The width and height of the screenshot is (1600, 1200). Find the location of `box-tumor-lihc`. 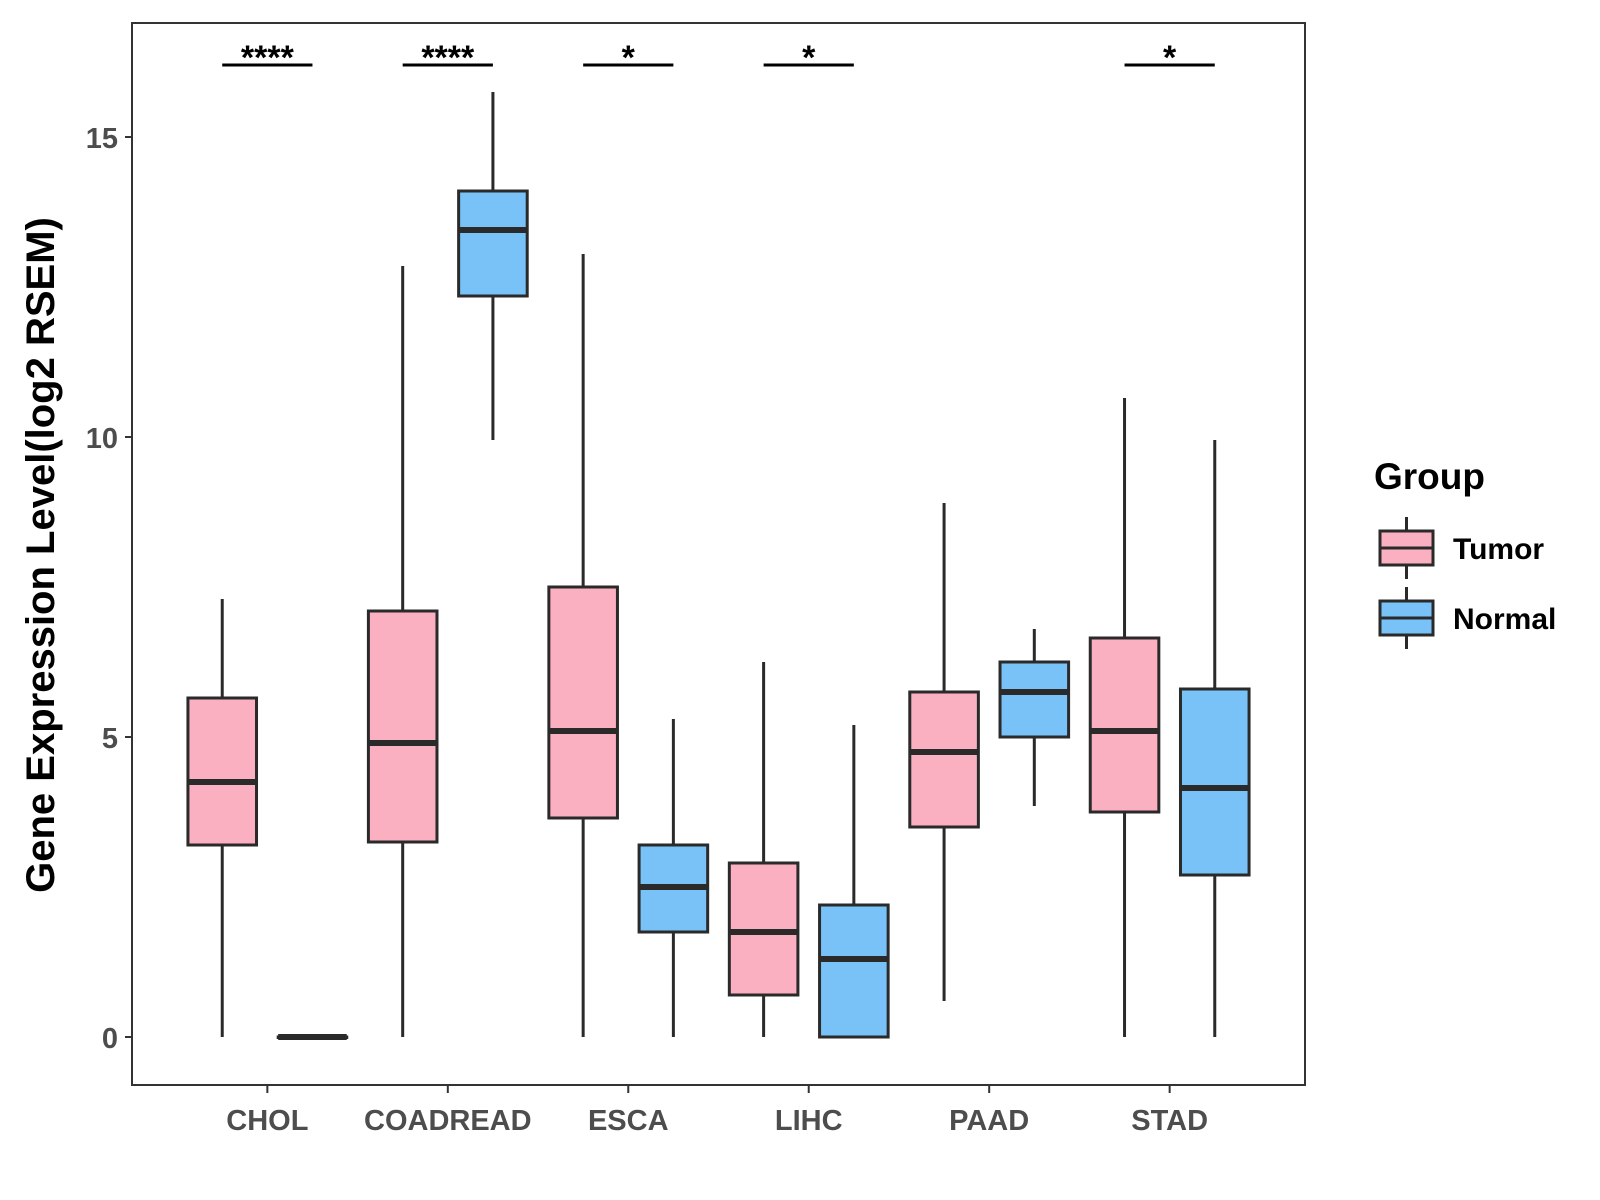

box-tumor-lihc is located at coordinates (763, 849).